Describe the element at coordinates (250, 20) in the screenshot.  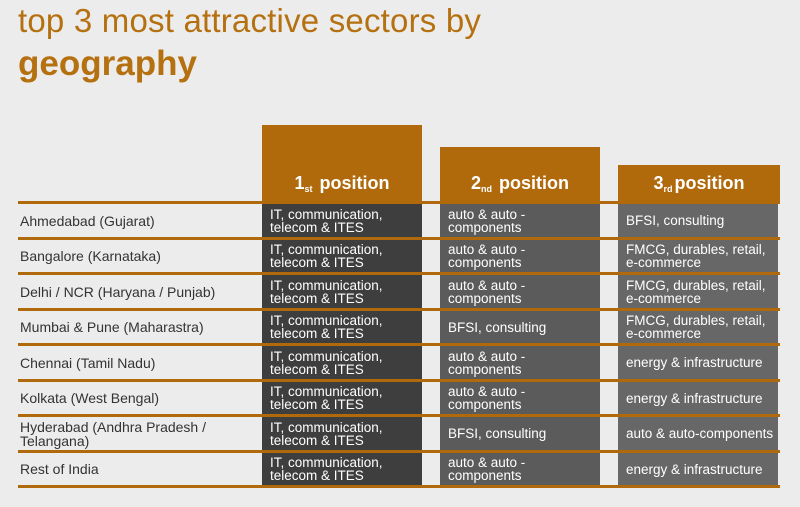
I see `title-line-1: top 3 most attractive sectors by` at that location.